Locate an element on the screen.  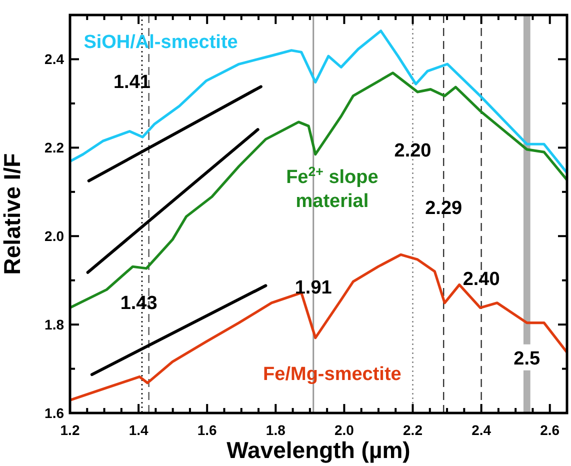
x-axis-title: Wavelength (µm) is located at coordinates (318, 450).